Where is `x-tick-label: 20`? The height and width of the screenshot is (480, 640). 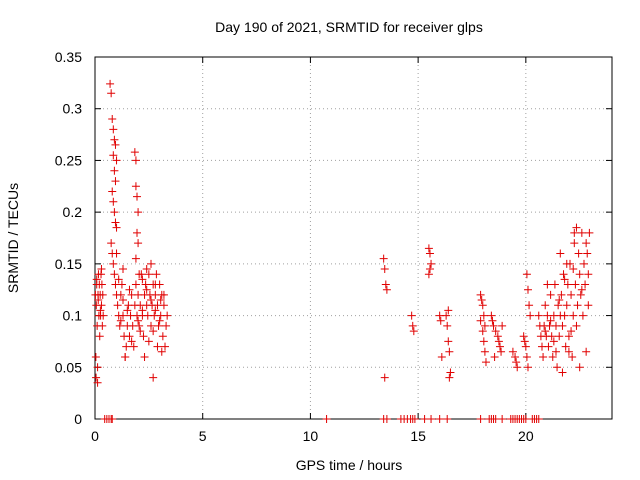 x-tick-label: 20 is located at coordinates (526, 436).